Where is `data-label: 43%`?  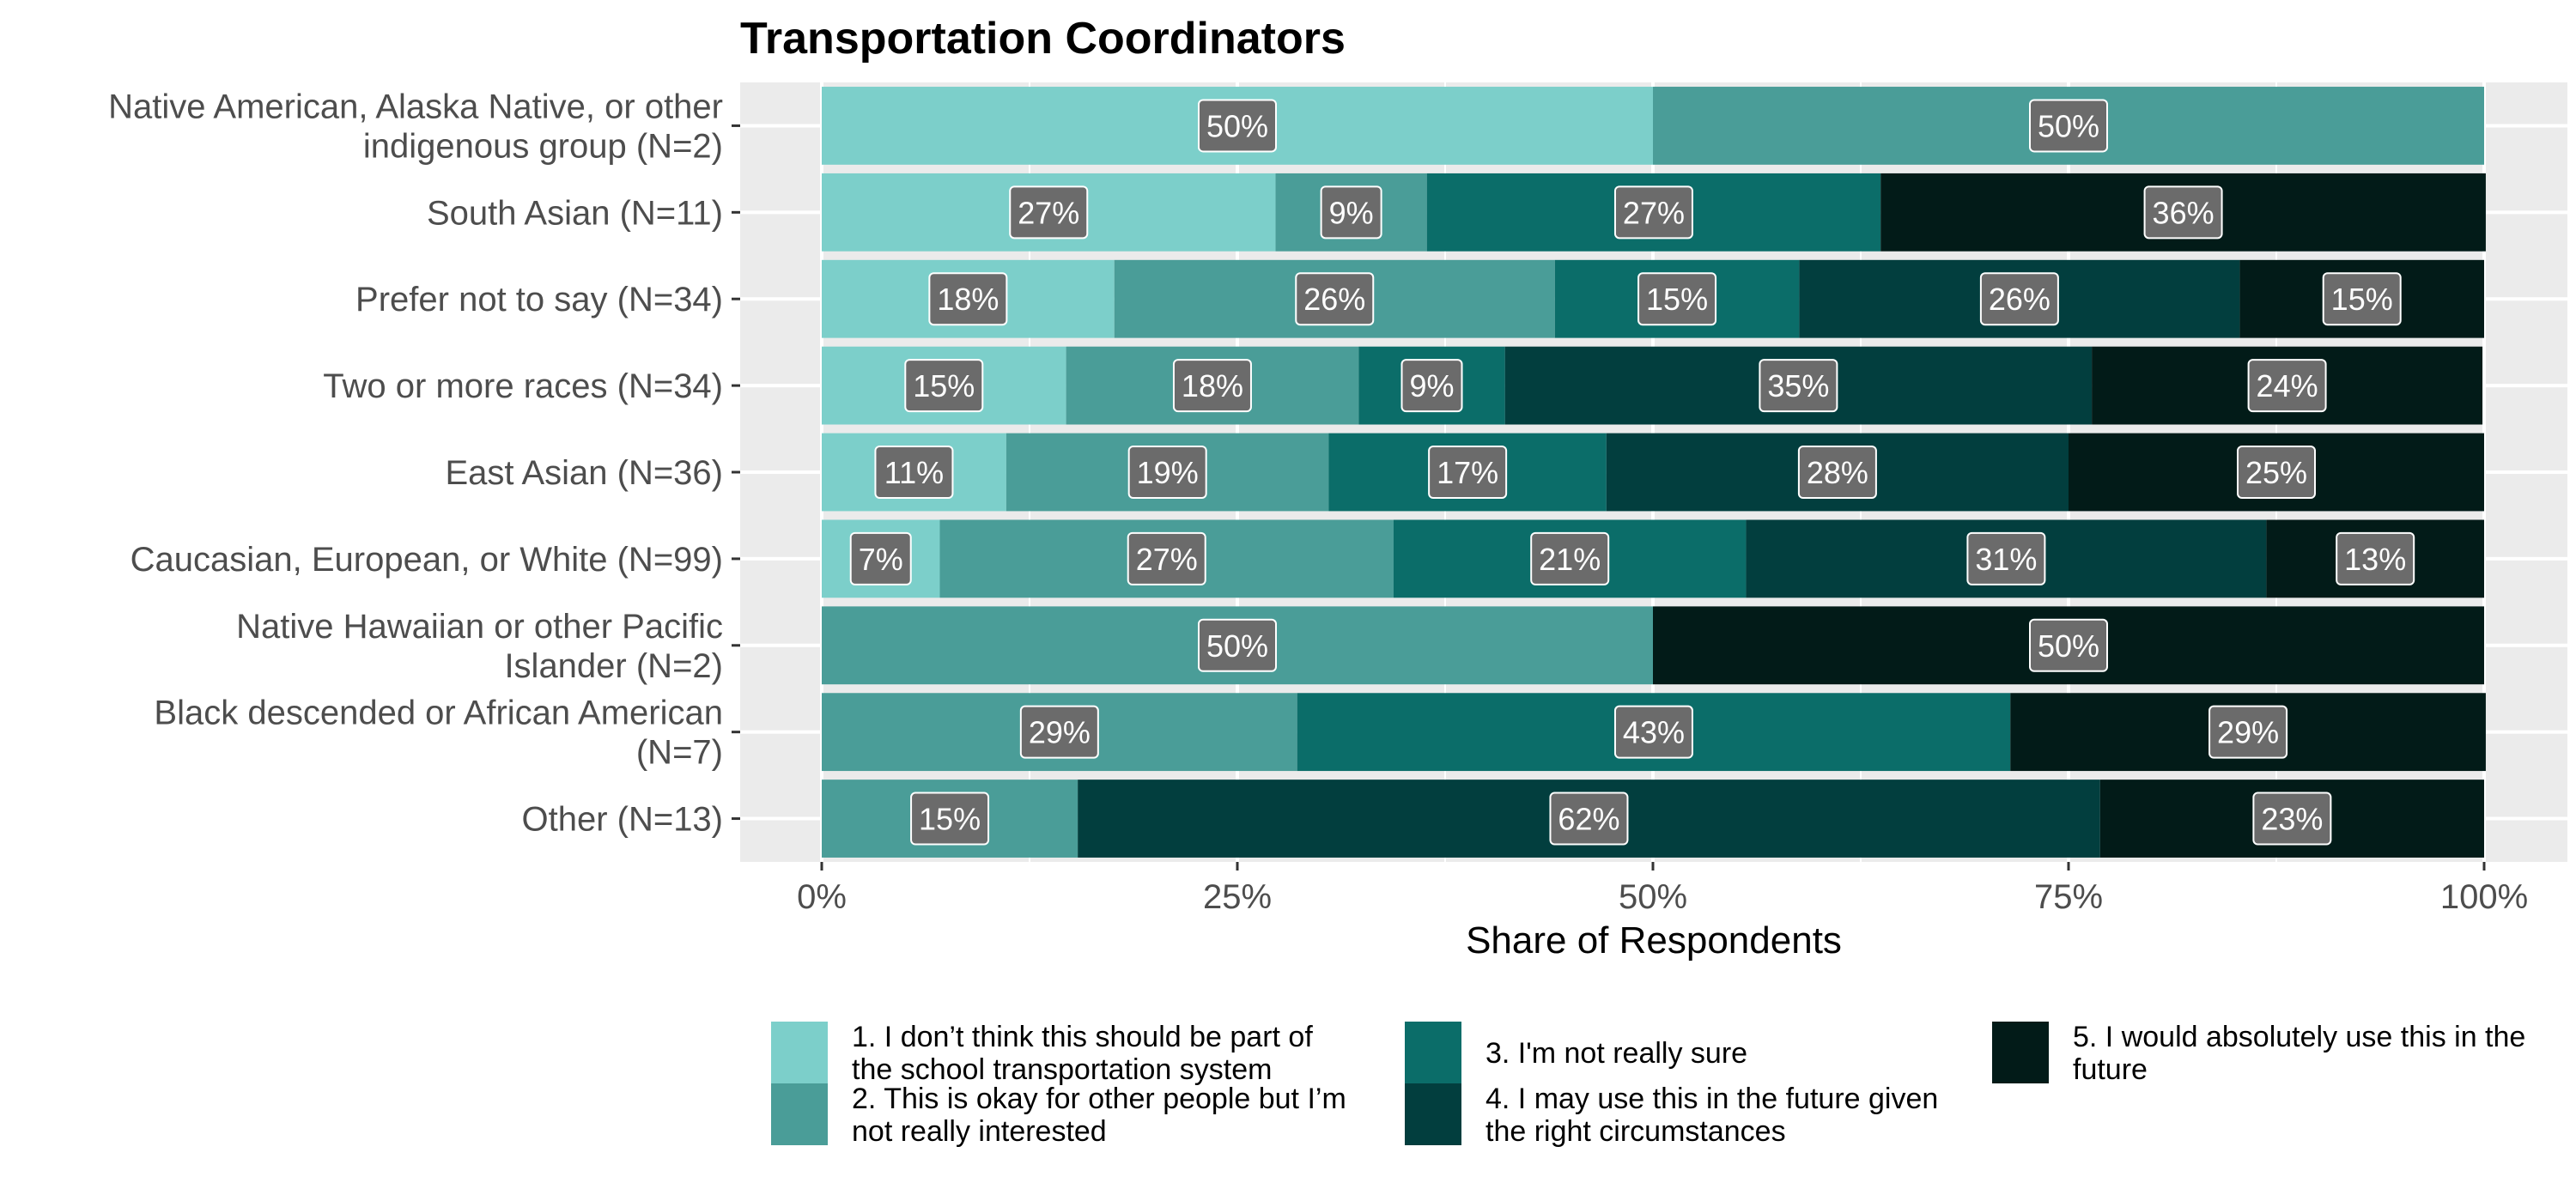 data-label: 43% is located at coordinates (1654, 732).